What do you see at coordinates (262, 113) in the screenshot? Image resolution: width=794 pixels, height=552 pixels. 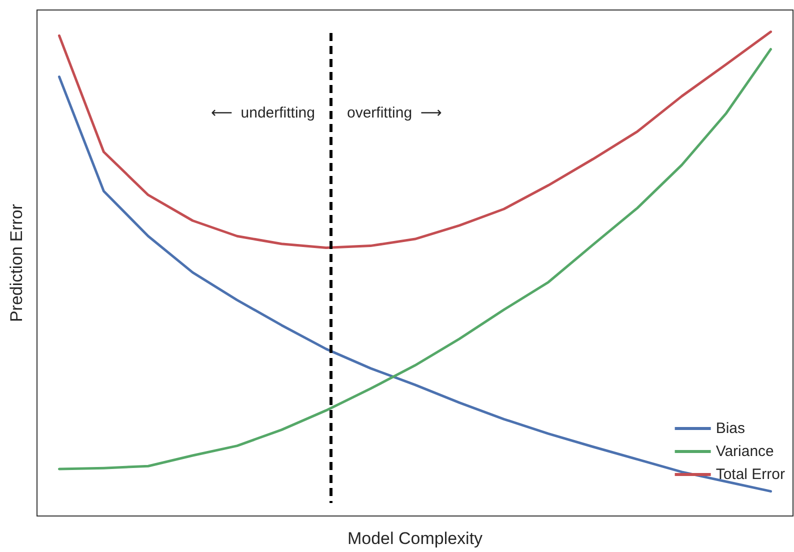 I see `annotation: ⟵ underfitting` at bounding box center [262, 113].